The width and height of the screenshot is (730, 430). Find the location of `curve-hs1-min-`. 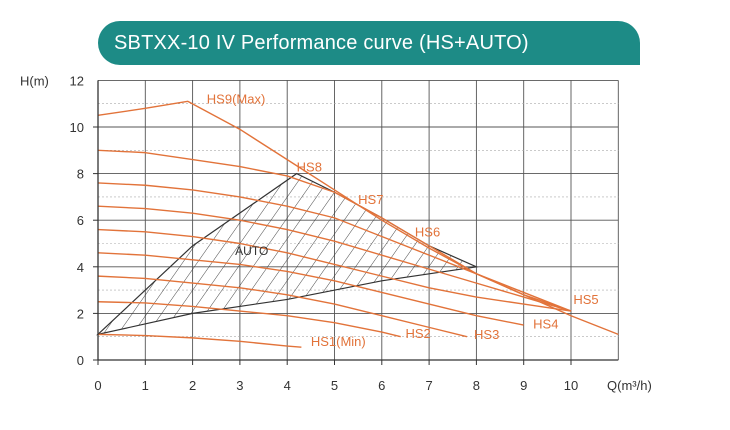

curve-hs1-min- is located at coordinates (199, 340).